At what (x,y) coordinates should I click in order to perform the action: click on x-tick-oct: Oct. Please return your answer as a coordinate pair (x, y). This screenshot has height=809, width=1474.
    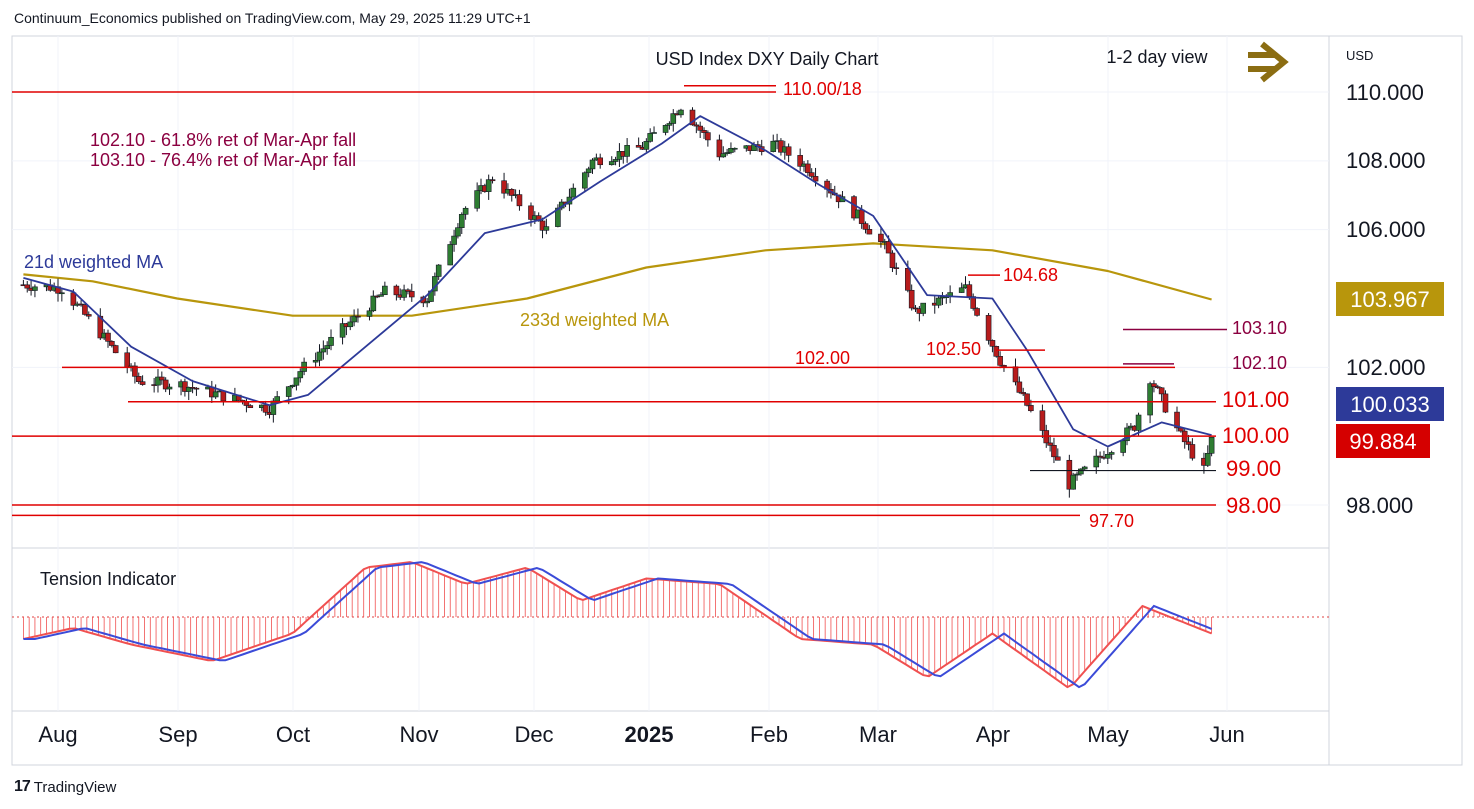
    Looking at the image, I should click on (293, 734).